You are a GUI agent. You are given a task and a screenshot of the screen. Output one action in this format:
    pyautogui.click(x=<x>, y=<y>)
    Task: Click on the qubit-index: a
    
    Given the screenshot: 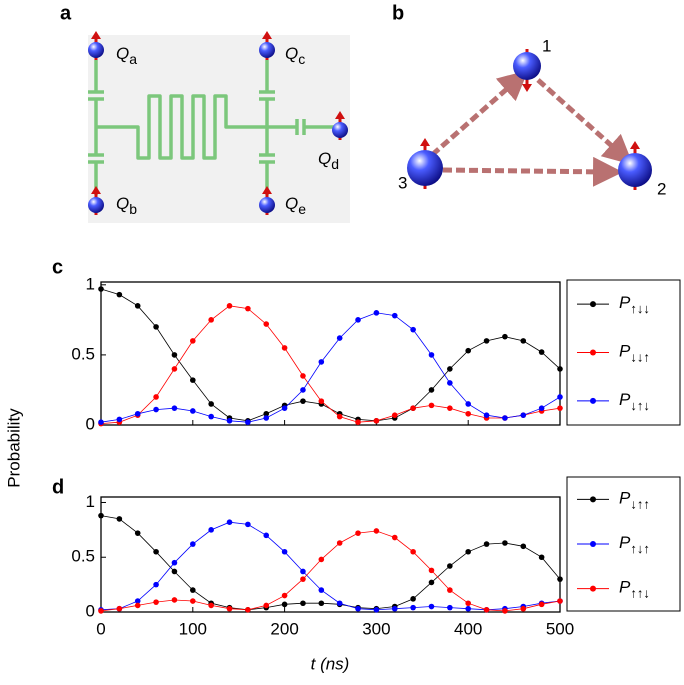 What is the action you would take?
    pyautogui.click(x=133, y=59)
    